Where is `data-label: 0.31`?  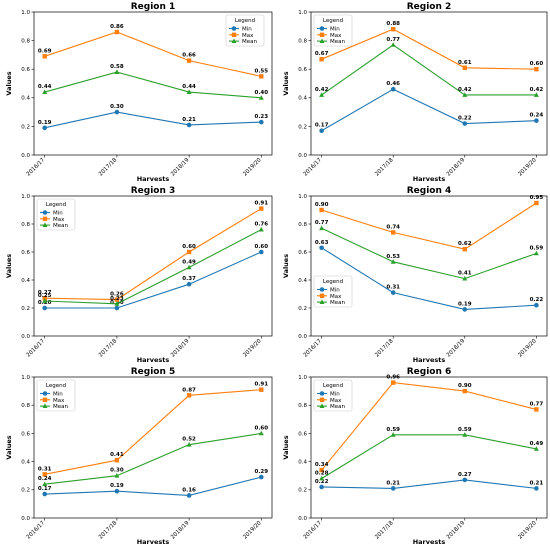
data-label: 0.31 is located at coordinates (393, 288).